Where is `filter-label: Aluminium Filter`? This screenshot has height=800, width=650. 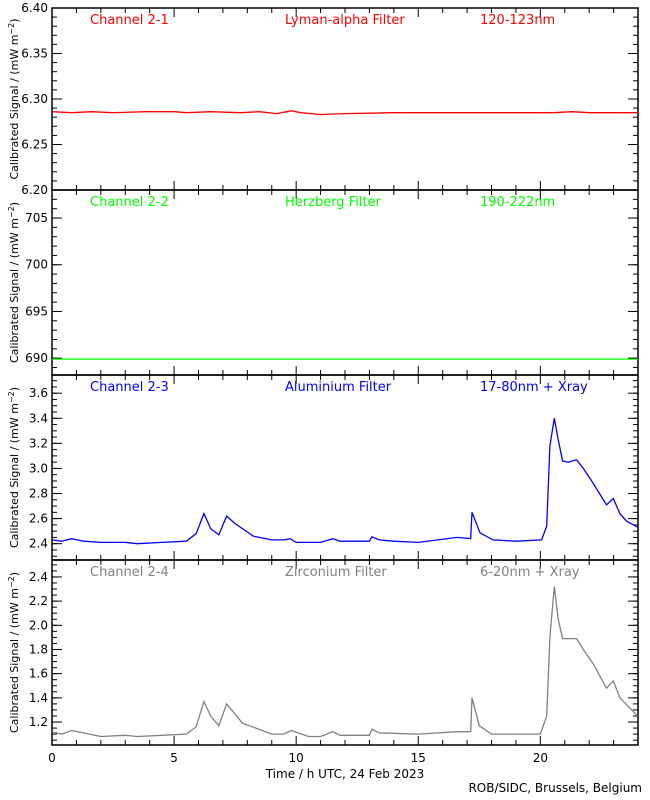 filter-label: Aluminium Filter is located at coordinates (338, 387).